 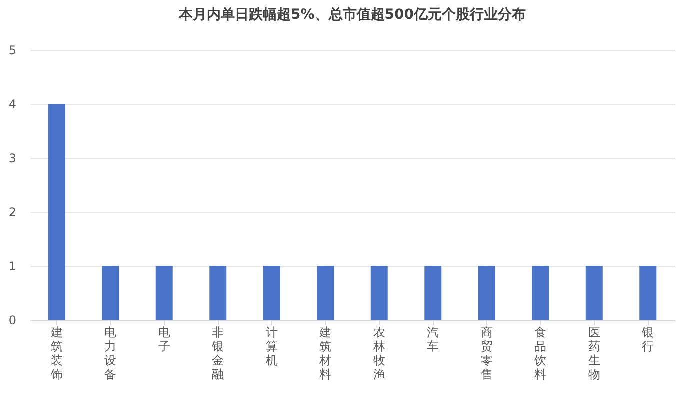 I want to click on x-tick-label: 建筑材料, so click(x=325, y=354).